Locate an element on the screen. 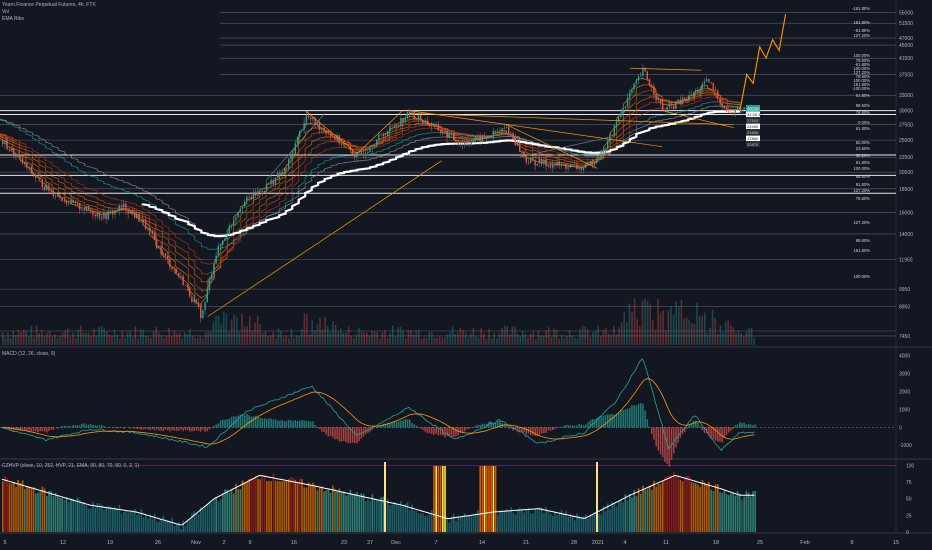 The width and height of the screenshot is (932, 550). fib-label: 61.80% is located at coordinates (863, 162).